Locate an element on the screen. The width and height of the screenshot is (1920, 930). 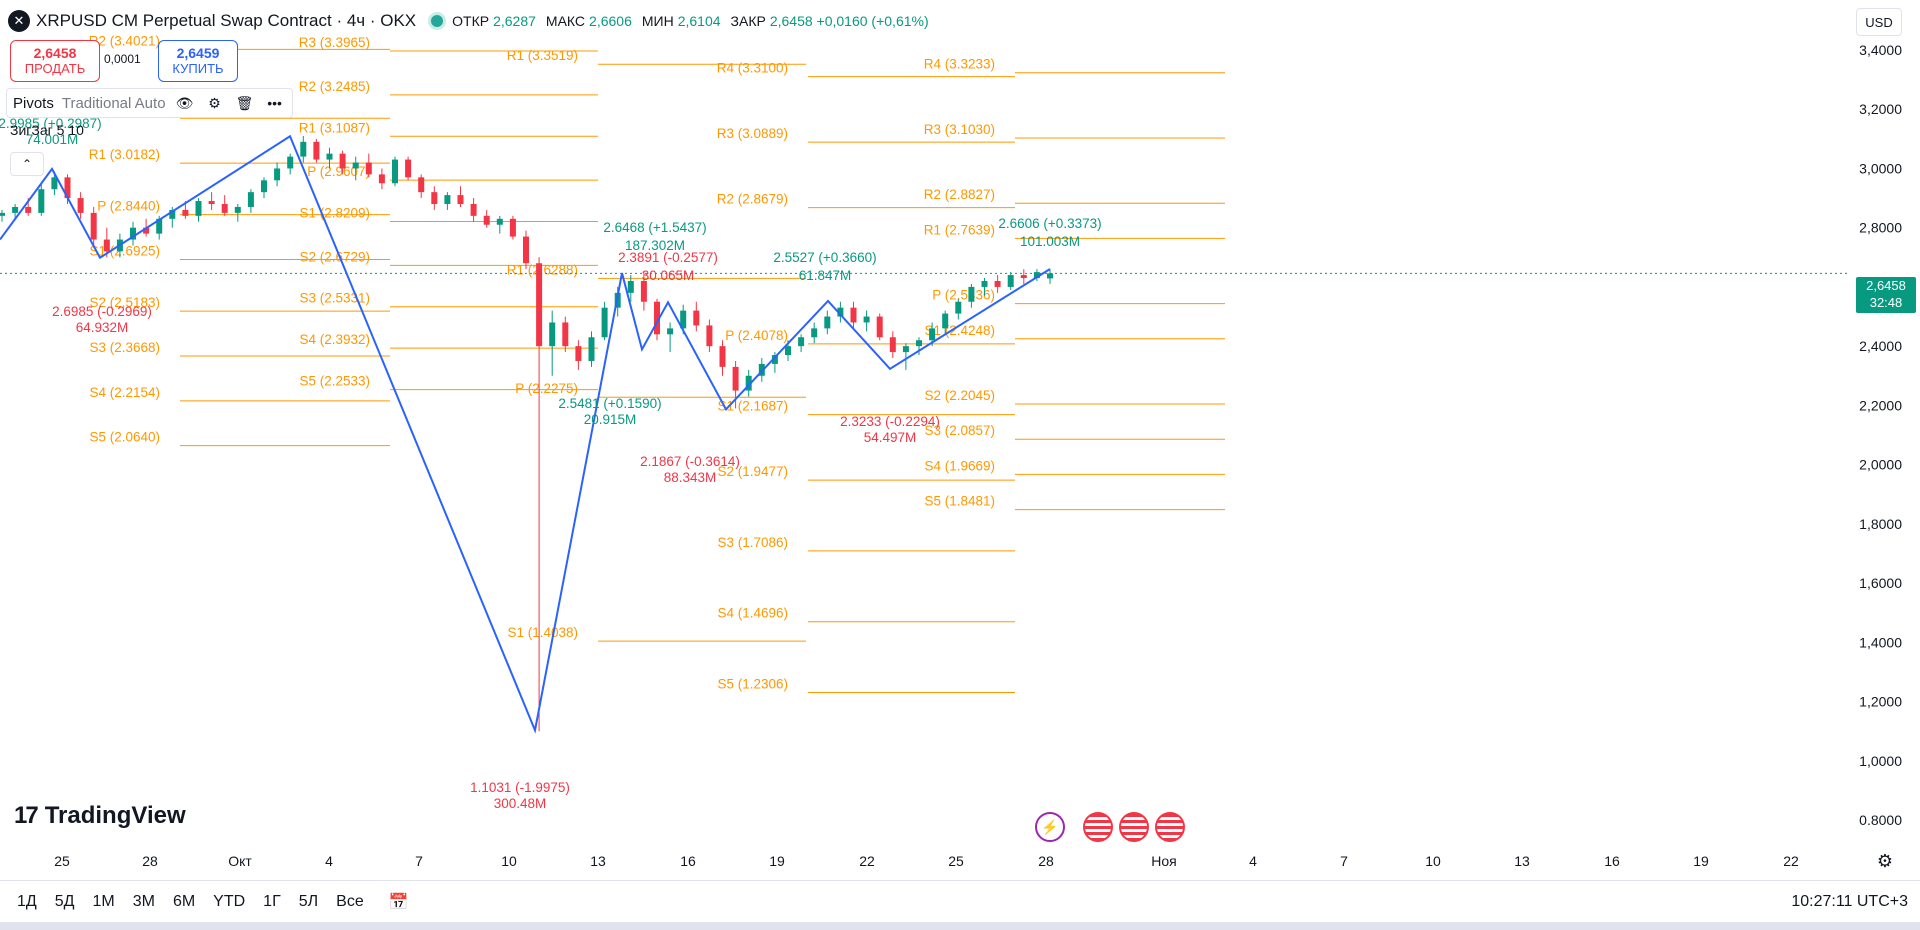
calendar-range-icon: 📅 is located at coordinates (398, 902).